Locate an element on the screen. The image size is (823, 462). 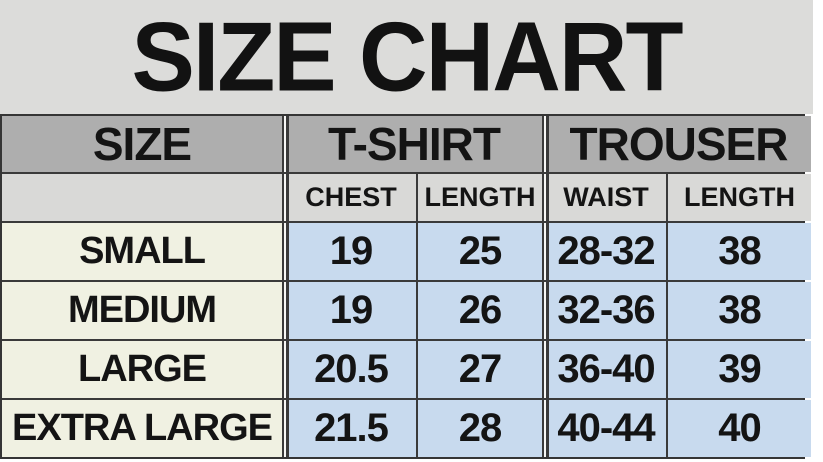
row-large-label: LARGE is located at coordinates (142, 369).